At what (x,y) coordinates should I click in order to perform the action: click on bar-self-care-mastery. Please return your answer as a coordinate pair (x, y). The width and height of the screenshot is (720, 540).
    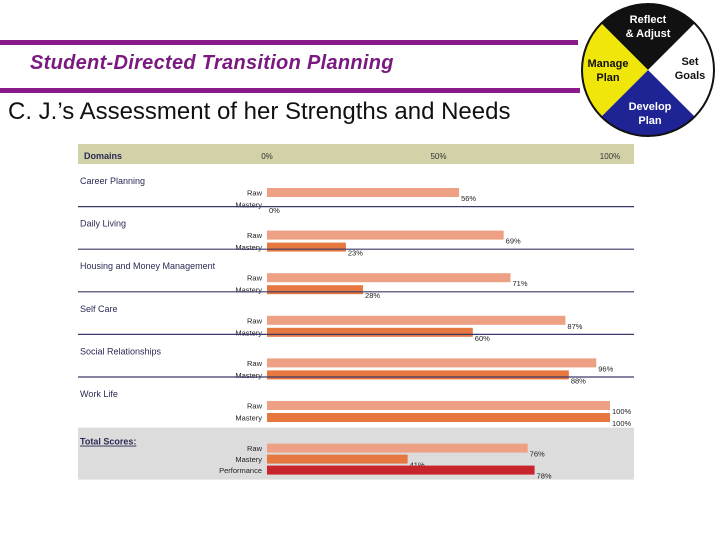
    Looking at the image, I should click on (370, 332).